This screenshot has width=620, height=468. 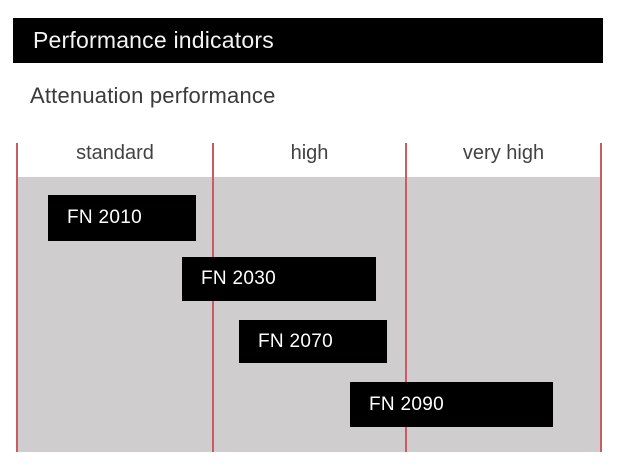 What do you see at coordinates (153, 40) in the screenshot?
I see `page-title: Performance indicators` at bounding box center [153, 40].